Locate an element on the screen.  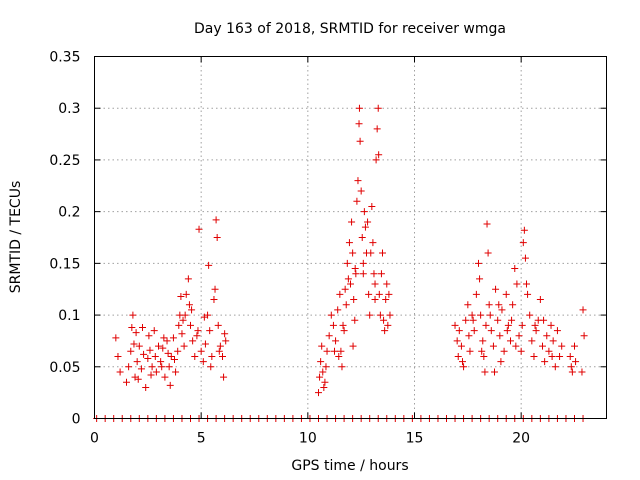
x-tick-label: 15 is located at coordinates (415, 439).